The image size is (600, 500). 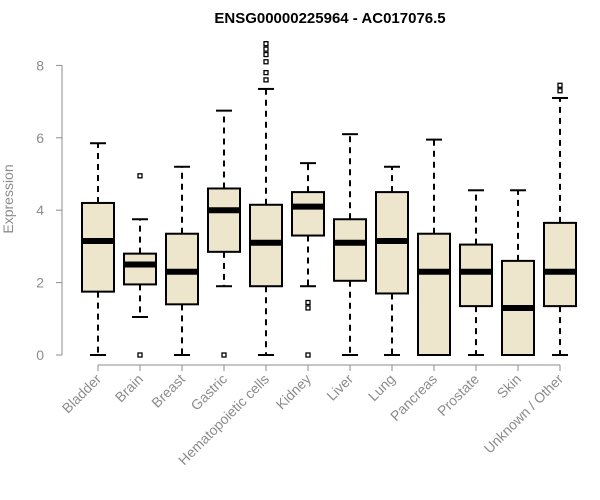 What do you see at coordinates (294, 392) in the screenshot?
I see `x-tick-label: Kidney` at bounding box center [294, 392].